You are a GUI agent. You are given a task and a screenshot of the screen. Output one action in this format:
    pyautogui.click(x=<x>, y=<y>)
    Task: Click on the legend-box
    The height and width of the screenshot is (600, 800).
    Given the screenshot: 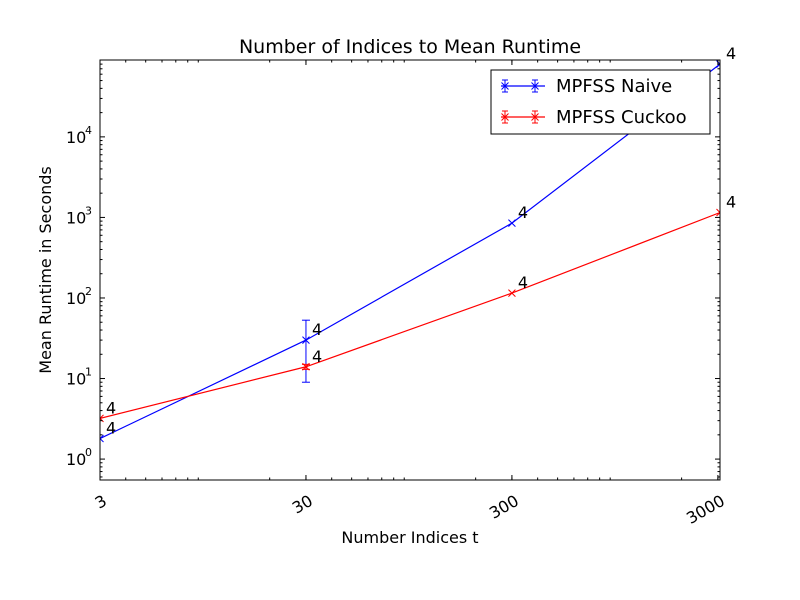 What is the action you would take?
    pyautogui.click(x=600, y=102)
    